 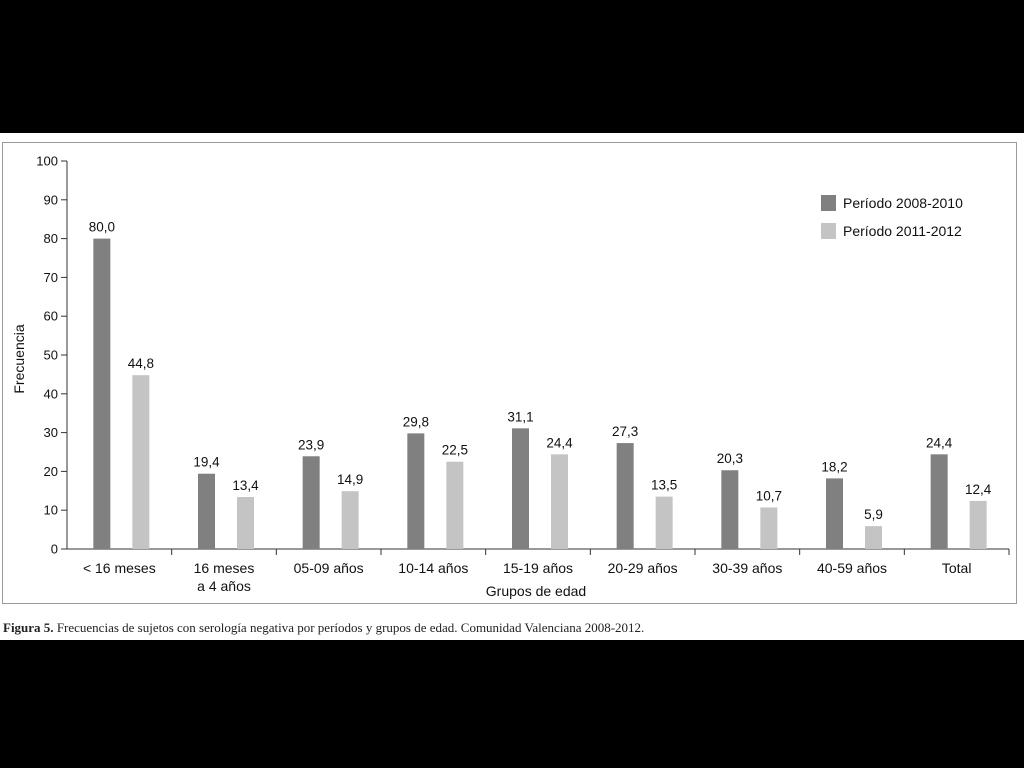 What do you see at coordinates (141, 363) in the screenshot?
I see `data-label: 44,8` at bounding box center [141, 363].